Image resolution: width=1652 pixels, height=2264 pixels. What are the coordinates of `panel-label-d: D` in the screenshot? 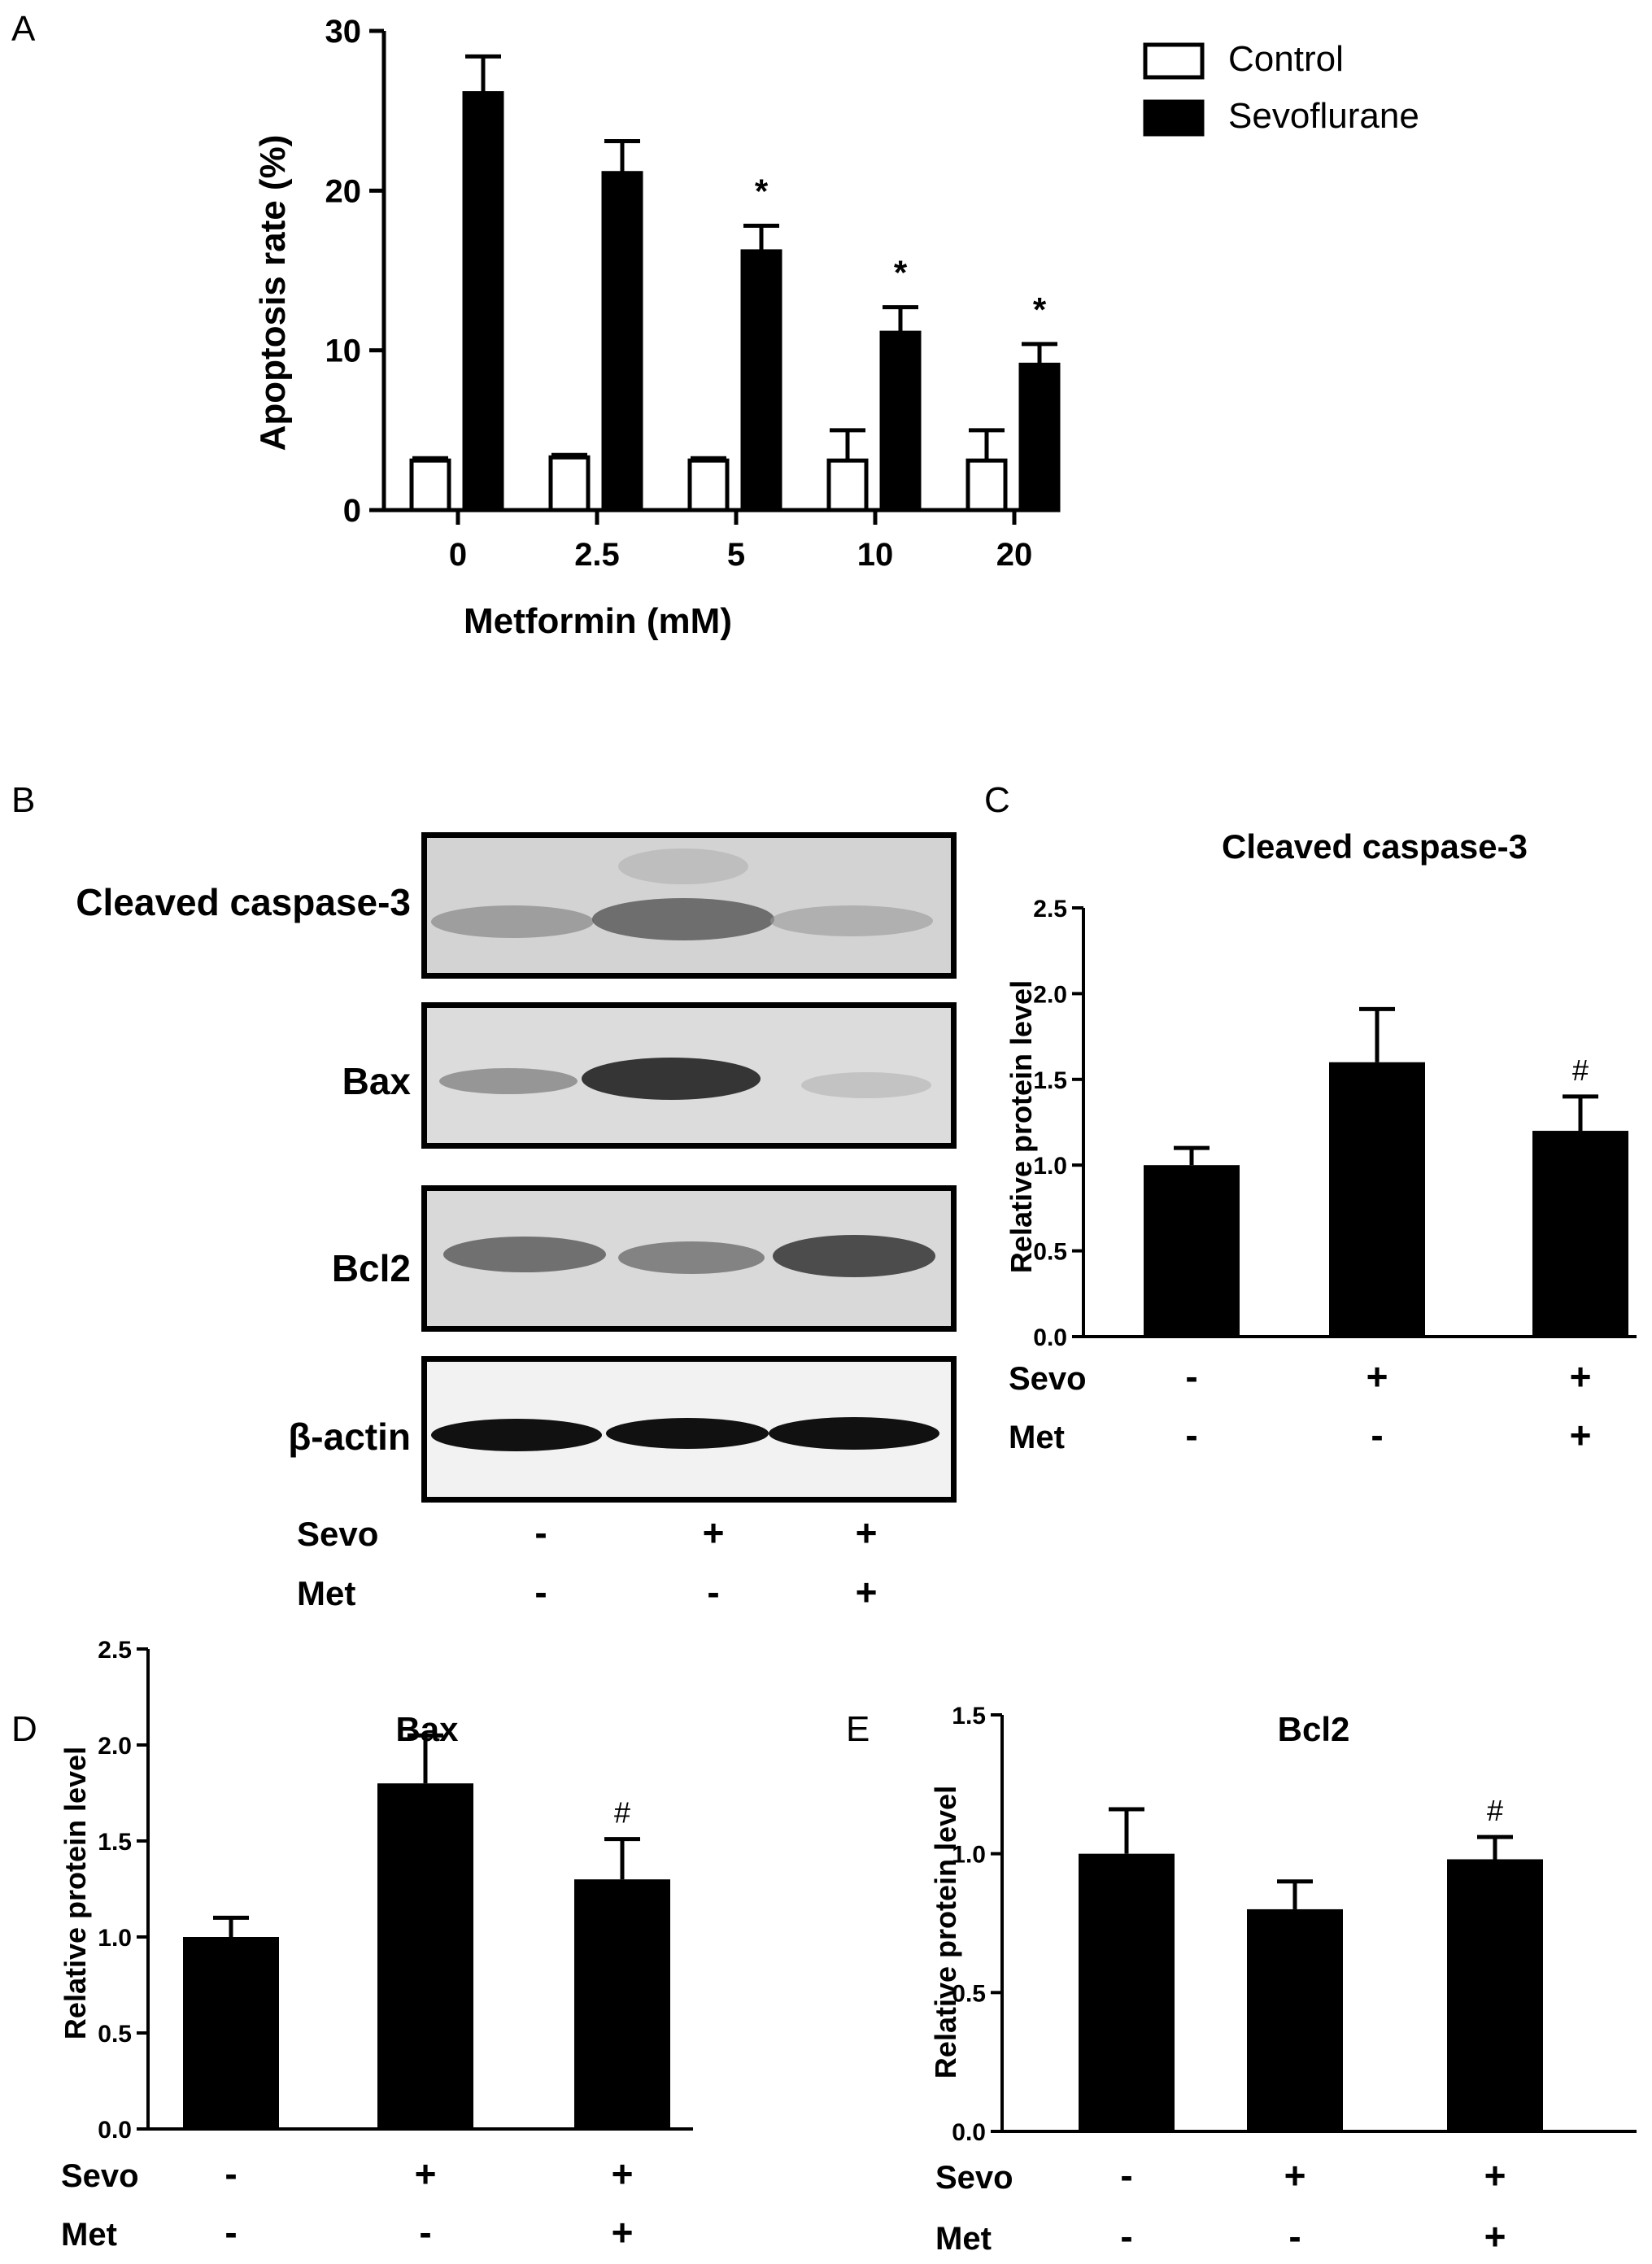 It's located at (24, 1729).